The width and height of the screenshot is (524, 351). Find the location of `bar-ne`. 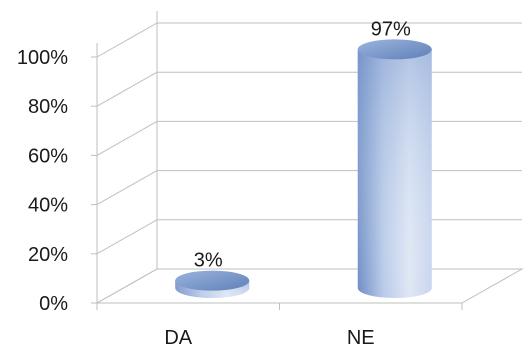

bar-ne is located at coordinates (394, 168).